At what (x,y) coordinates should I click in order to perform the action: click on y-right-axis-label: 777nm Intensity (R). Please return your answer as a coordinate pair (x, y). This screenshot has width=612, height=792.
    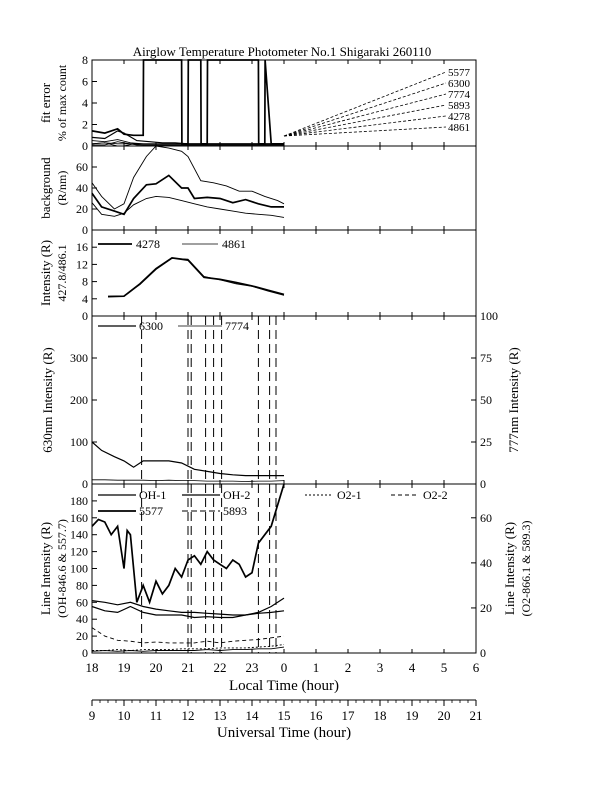
    Looking at the image, I should click on (513, 399).